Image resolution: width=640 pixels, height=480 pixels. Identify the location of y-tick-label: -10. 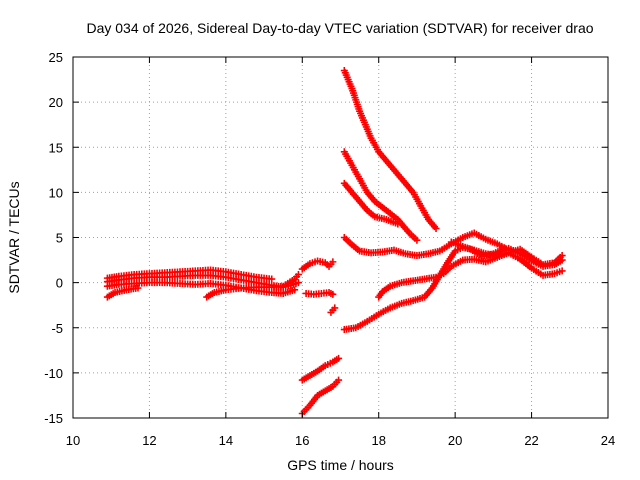
(53, 373).